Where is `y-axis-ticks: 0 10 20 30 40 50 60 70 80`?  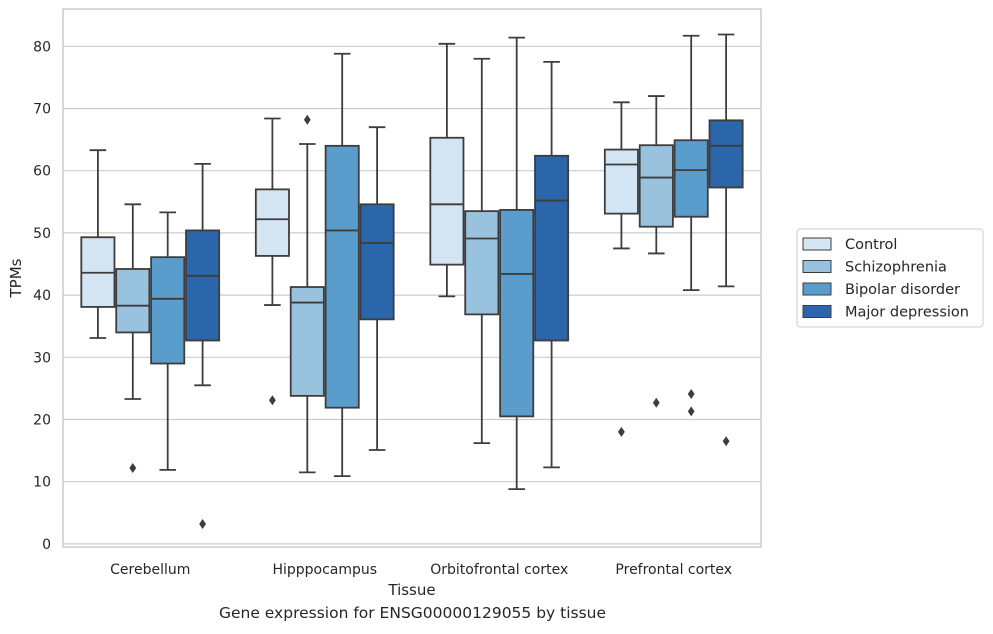 y-axis-ticks: 0 10 20 30 40 50 60 70 80 is located at coordinates (42, 296).